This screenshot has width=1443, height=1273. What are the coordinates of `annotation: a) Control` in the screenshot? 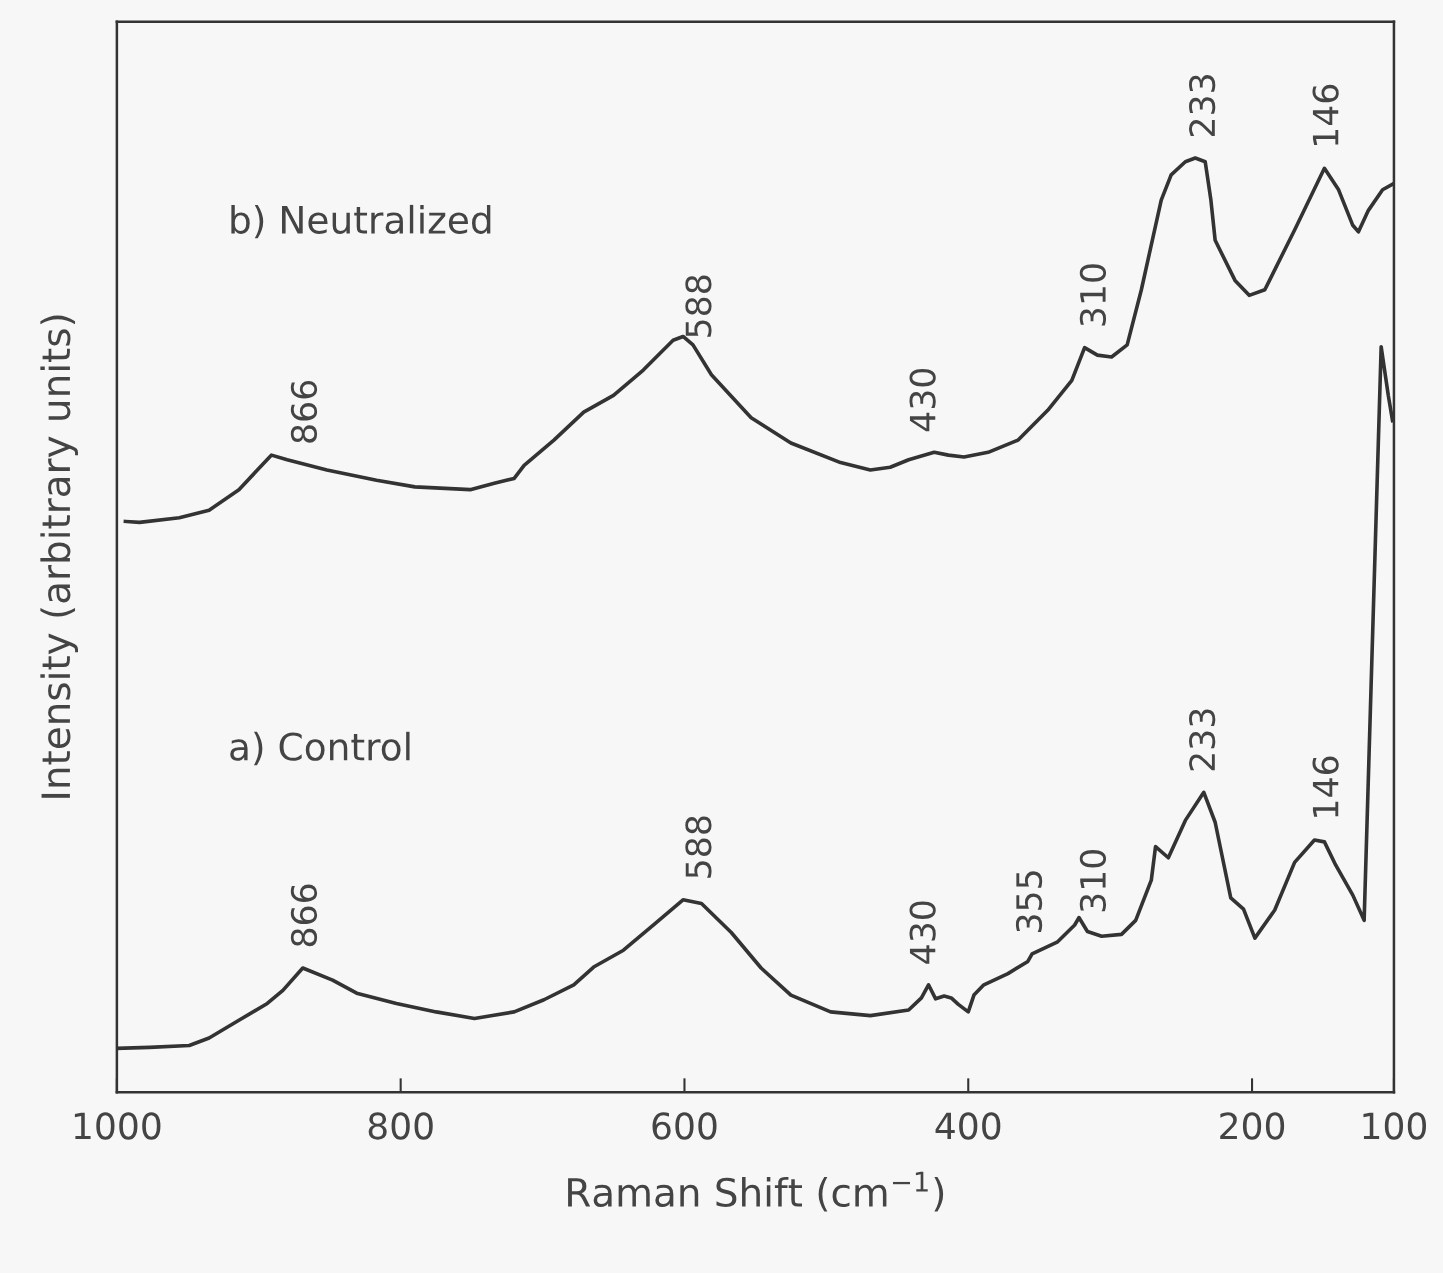 It's located at (320, 748).